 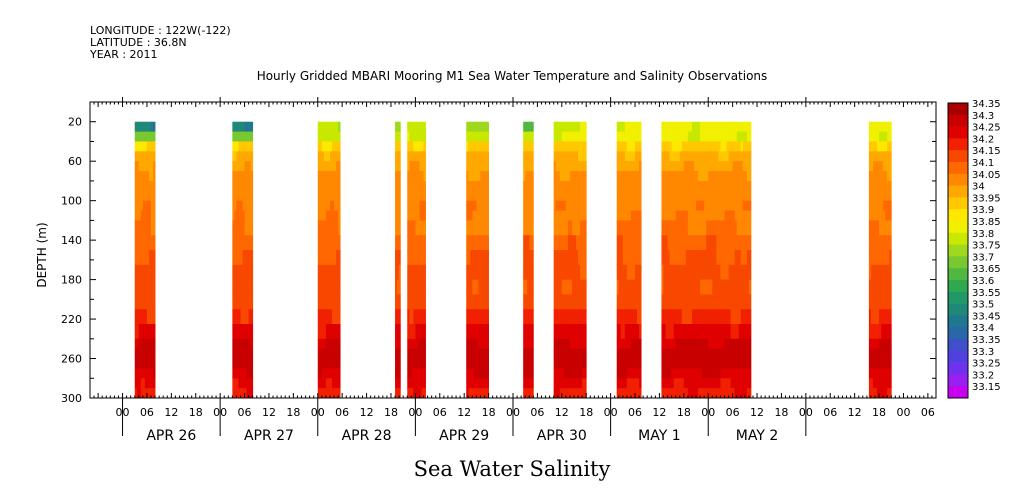 I want to click on x-tick-label: 00, so click(x=806, y=412).